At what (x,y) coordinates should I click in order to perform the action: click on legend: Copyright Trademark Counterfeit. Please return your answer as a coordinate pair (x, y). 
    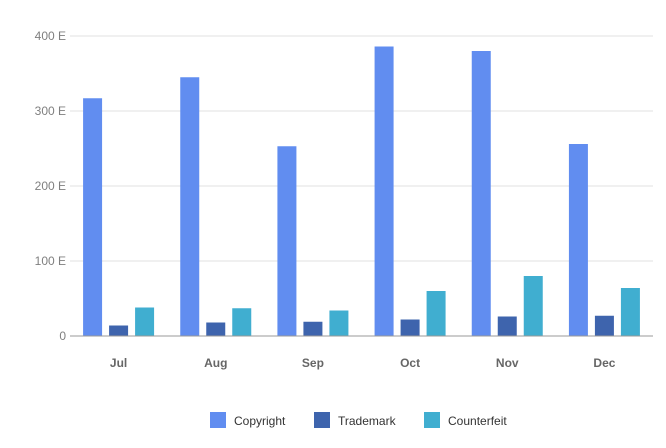
    Looking at the image, I should click on (358, 420).